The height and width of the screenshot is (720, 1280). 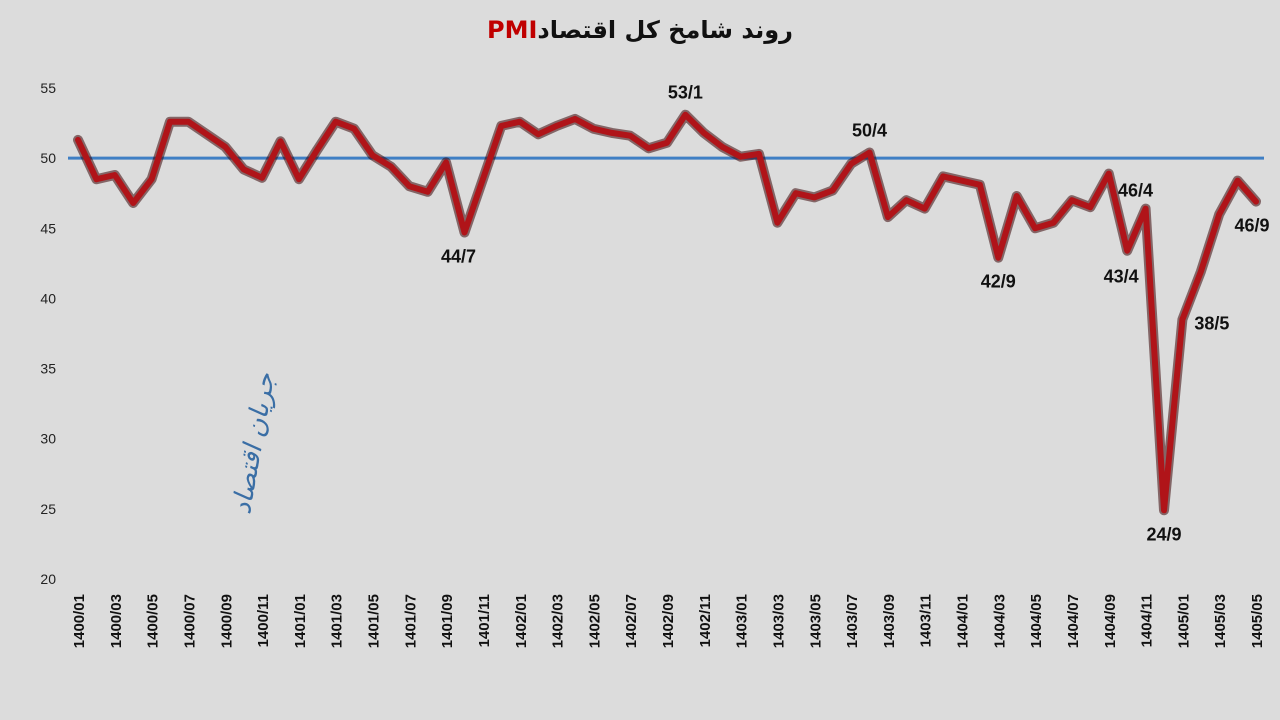 What do you see at coordinates (665, 30) in the screenshot?
I see `chart-title-text: روند شامخ کل اقتصاد` at bounding box center [665, 30].